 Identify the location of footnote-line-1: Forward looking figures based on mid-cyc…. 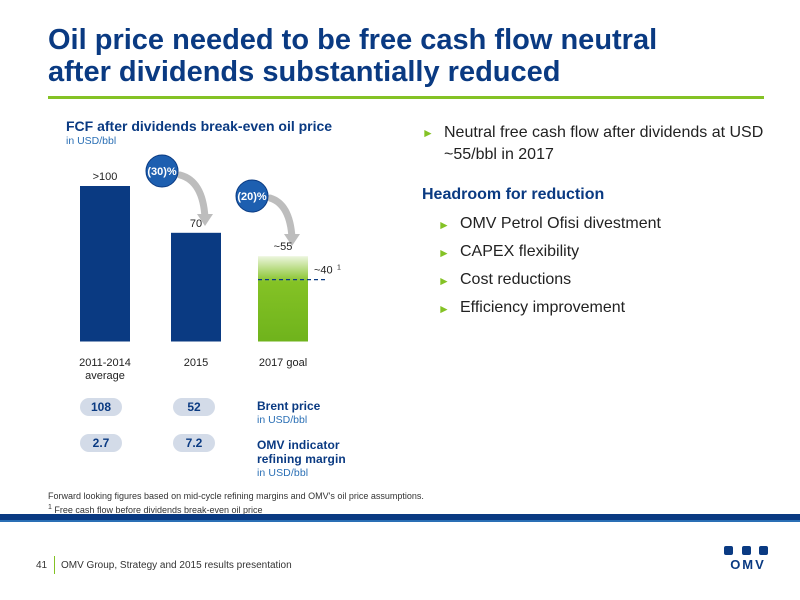
(236, 496).